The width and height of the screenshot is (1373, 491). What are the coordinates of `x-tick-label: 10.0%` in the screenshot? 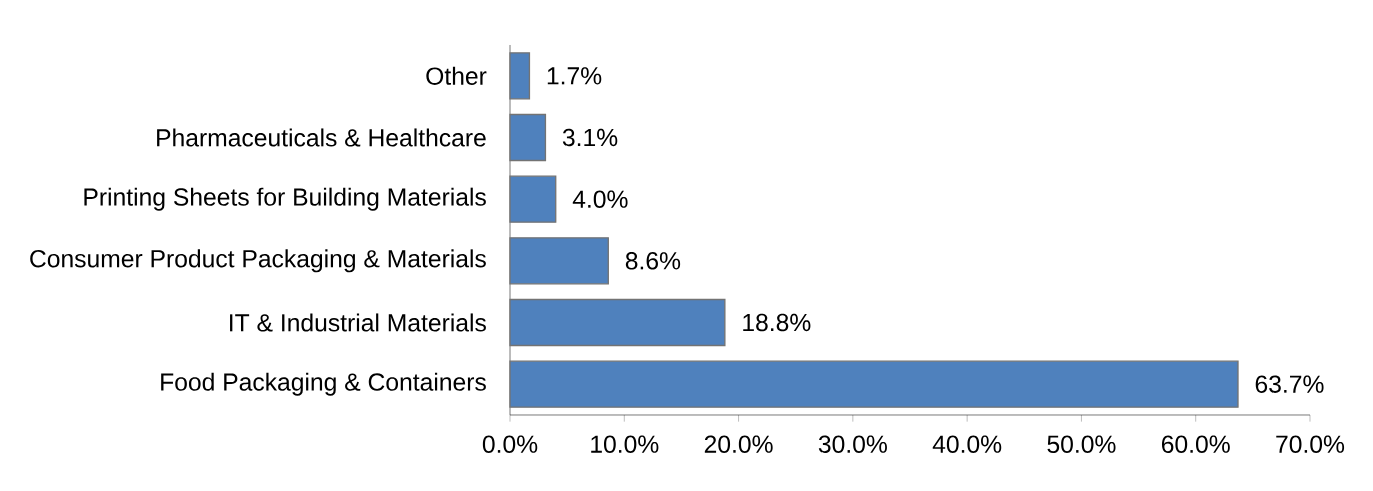 It's located at (625, 444).